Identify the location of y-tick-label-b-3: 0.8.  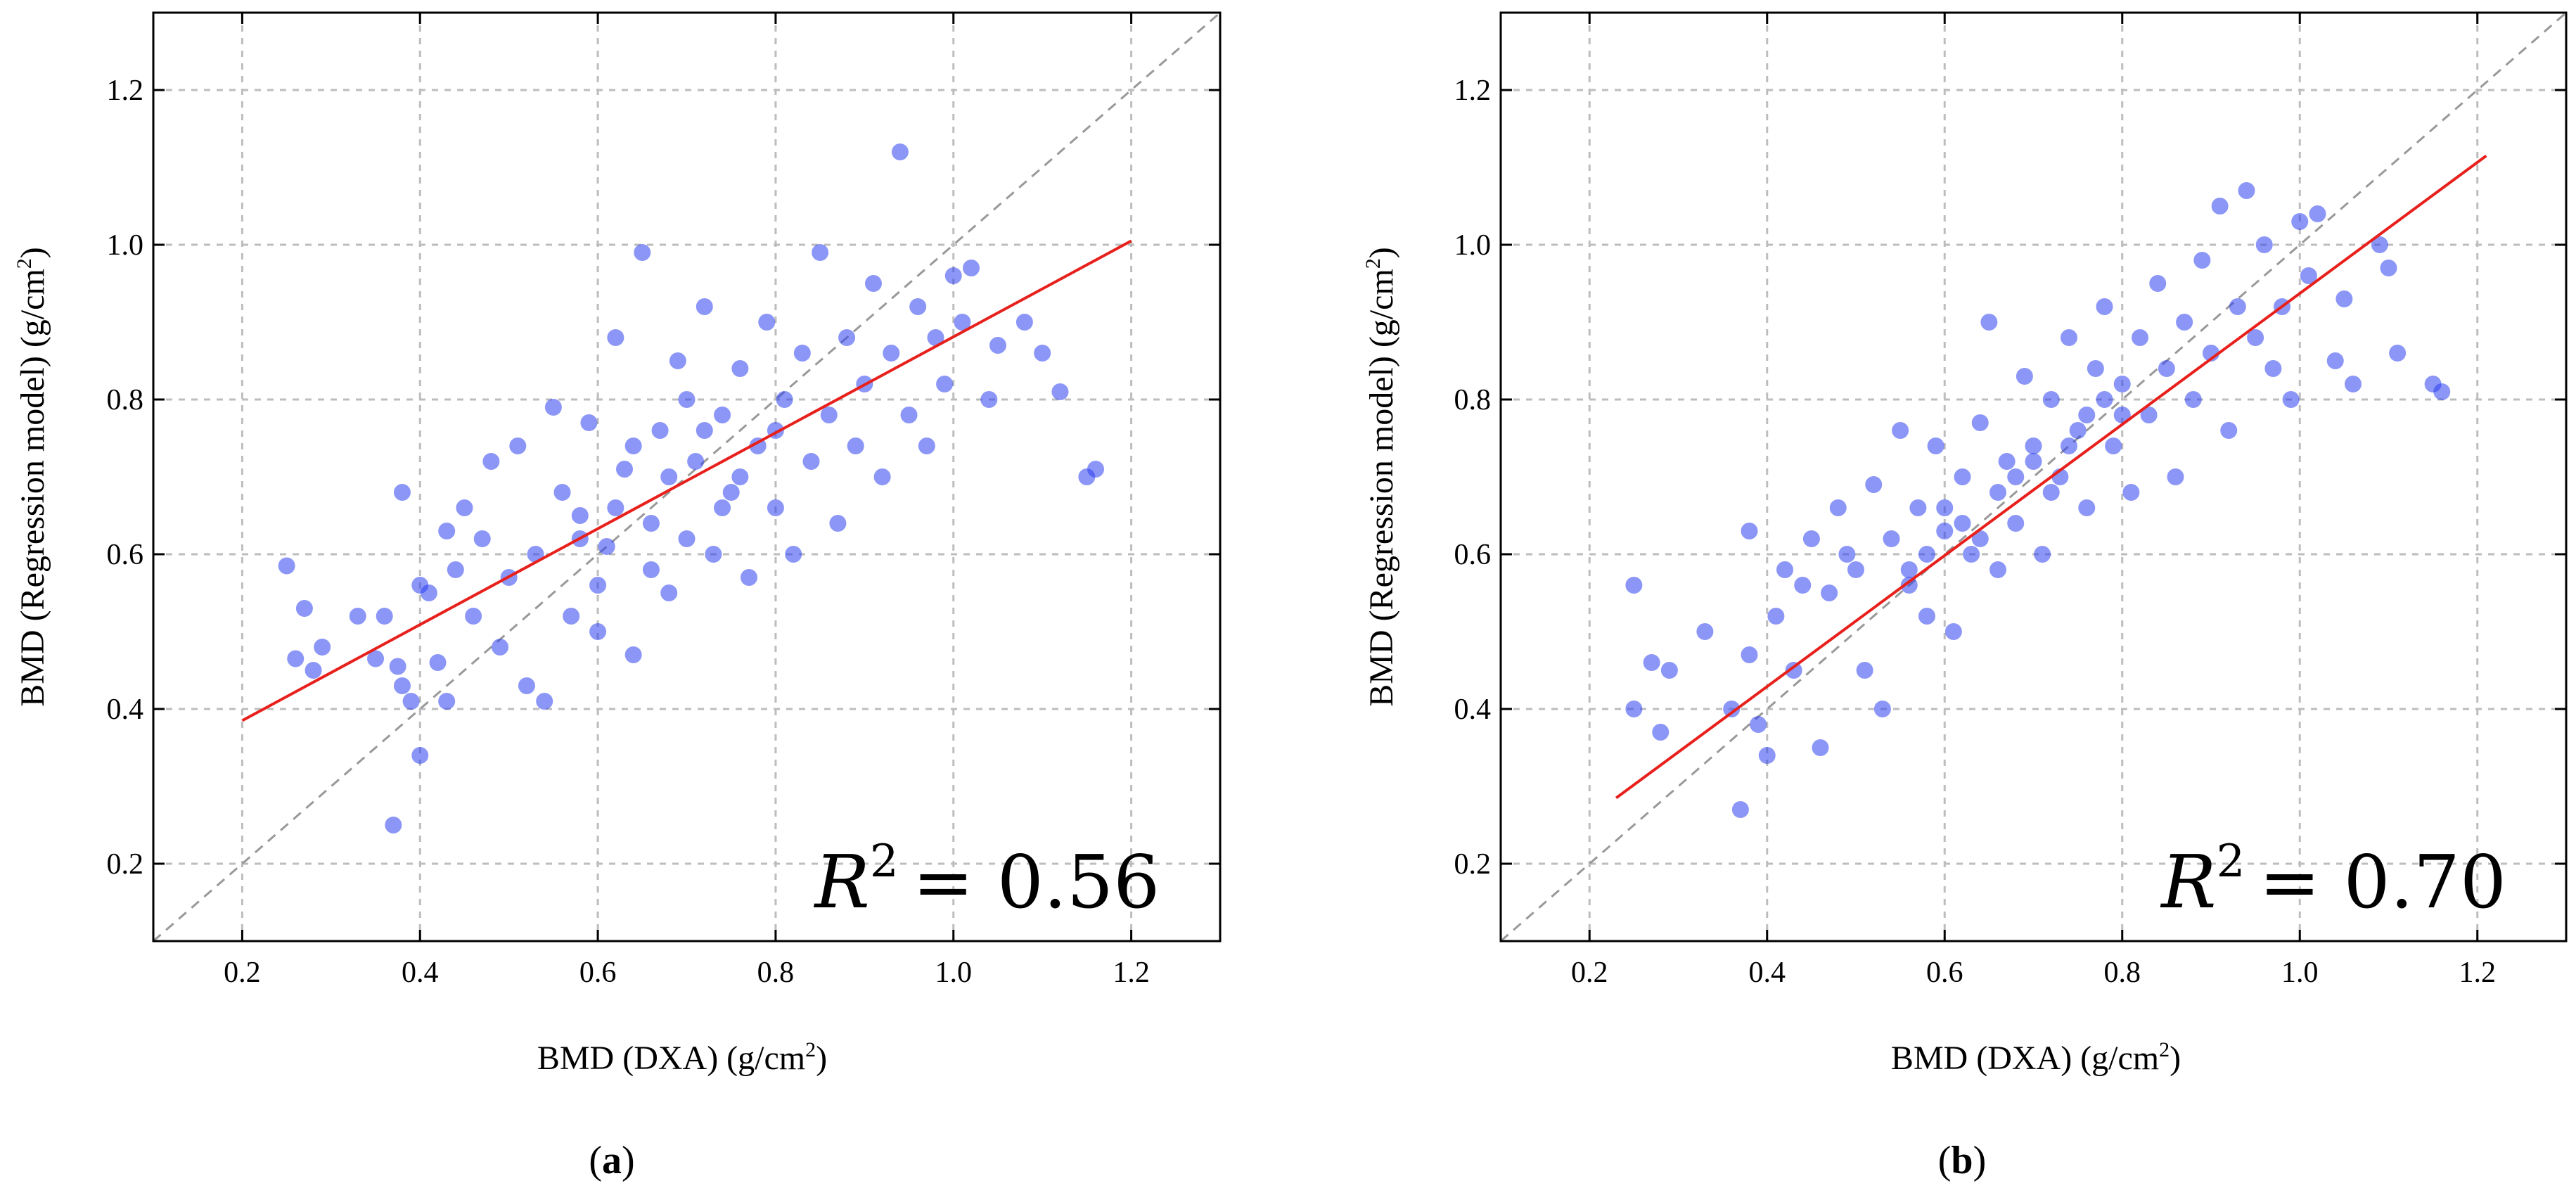
(1473, 400).